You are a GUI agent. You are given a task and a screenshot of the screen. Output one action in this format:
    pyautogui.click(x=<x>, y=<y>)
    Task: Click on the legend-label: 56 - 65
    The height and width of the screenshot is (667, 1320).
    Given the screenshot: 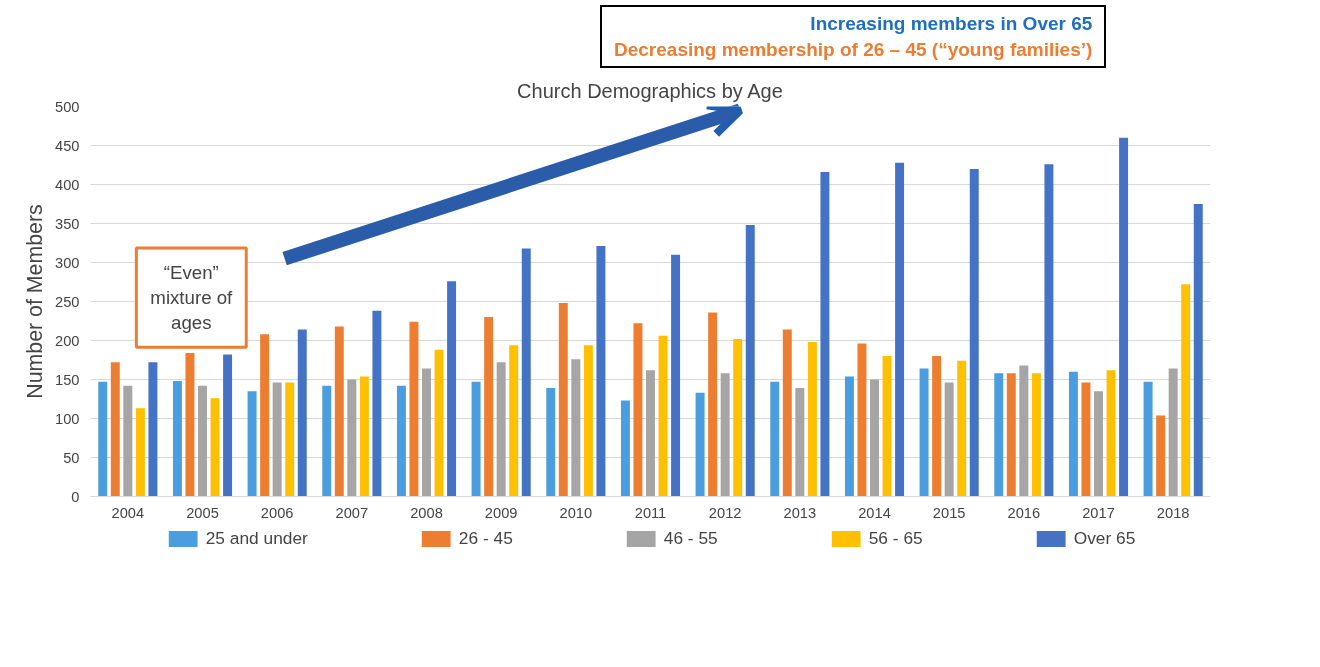 What is the action you would take?
    pyautogui.click(x=895, y=538)
    